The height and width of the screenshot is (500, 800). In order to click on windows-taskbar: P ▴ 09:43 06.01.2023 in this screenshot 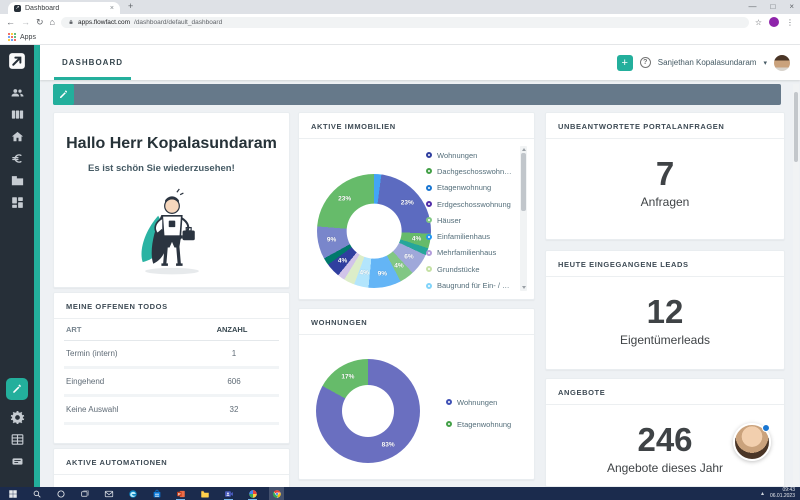, I will do `click(400, 493)`.